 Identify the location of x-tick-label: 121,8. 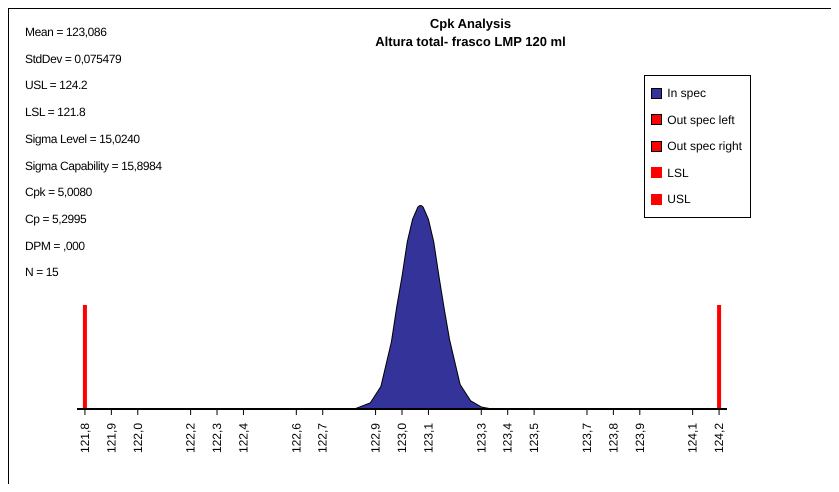
(85, 438).